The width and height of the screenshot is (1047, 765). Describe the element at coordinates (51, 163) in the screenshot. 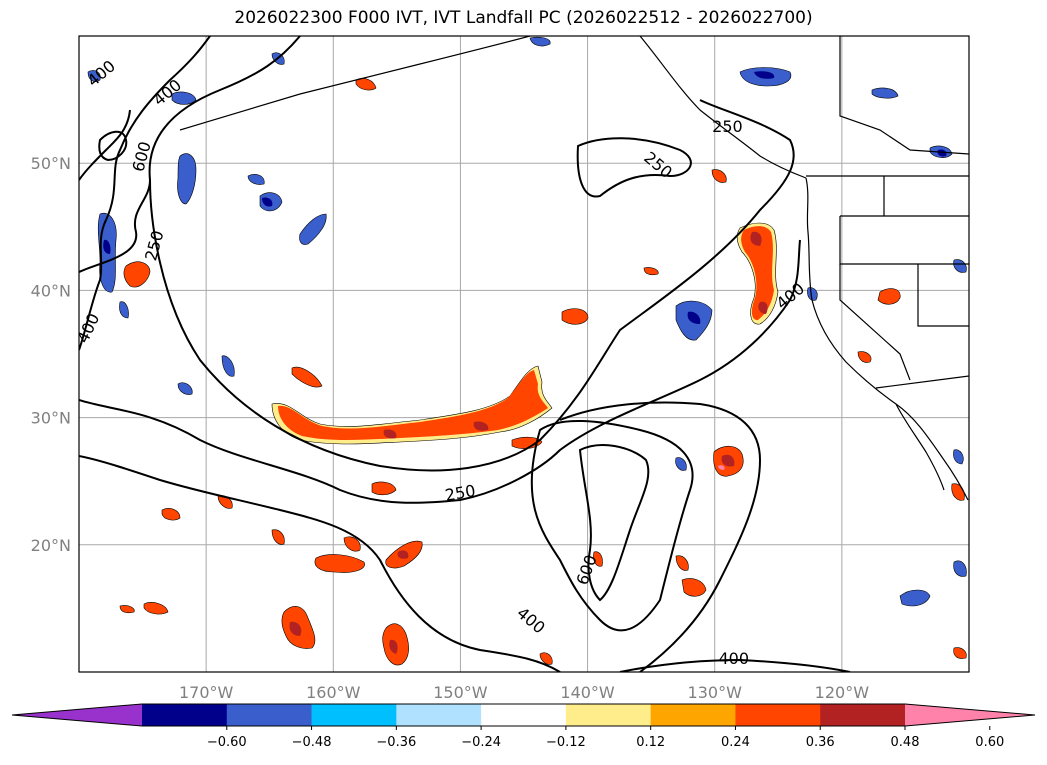

I see `lat-tick-label: 50°N` at that location.